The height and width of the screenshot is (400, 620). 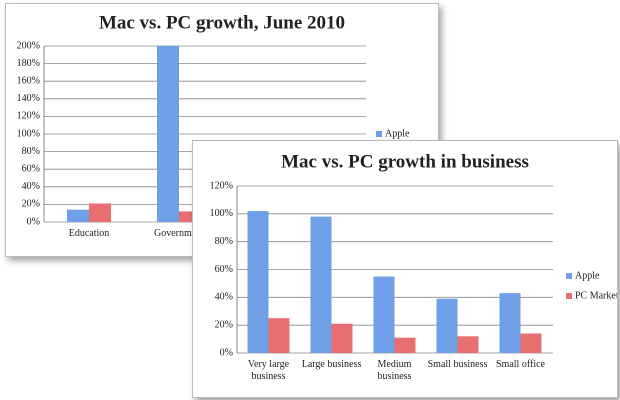 I want to click on x-tick-label: Government, so click(x=179, y=233).